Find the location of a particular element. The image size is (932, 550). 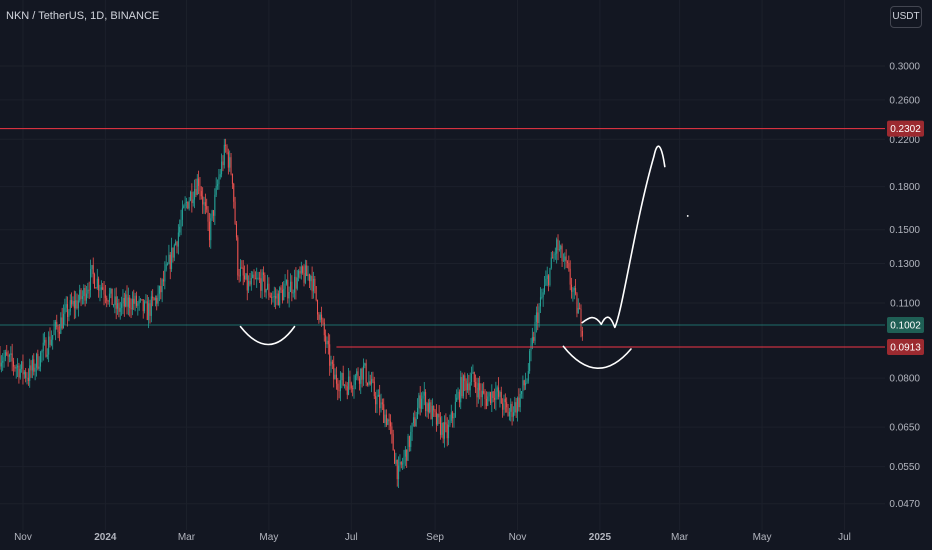

price-axis-background is located at coordinates (908, 275).